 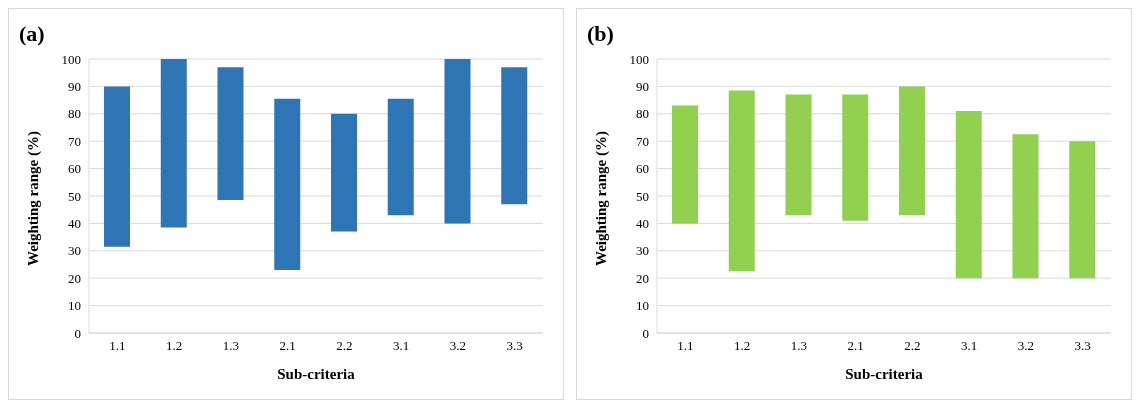 I want to click on chart-title: (a), so click(x=32, y=34).